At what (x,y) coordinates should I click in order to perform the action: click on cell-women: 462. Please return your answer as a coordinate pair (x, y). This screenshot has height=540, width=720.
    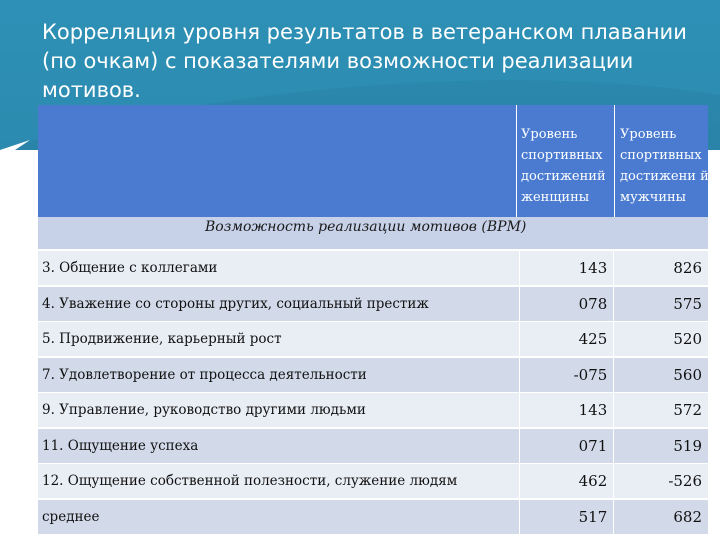
    Looking at the image, I should click on (593, 481).